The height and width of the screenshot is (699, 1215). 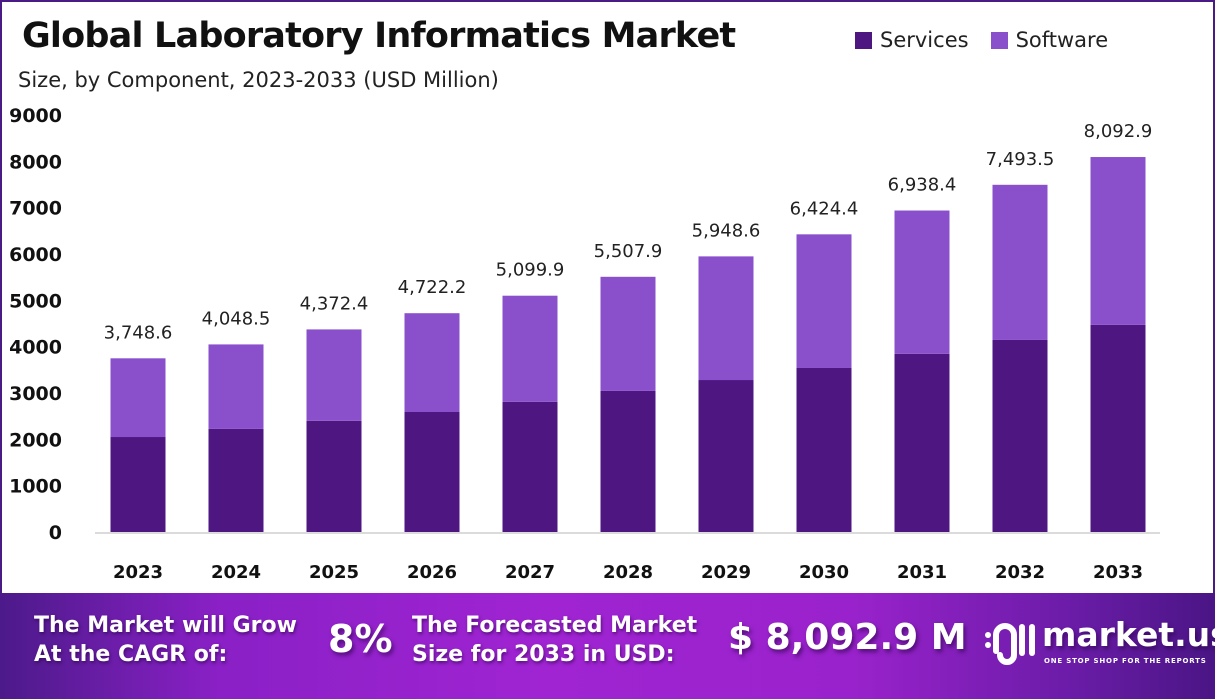 What do you see at coordinates (138, 332) in the screenshot?
I see `data-label-2023: 3,748.6` at bounding box center [138, 332].